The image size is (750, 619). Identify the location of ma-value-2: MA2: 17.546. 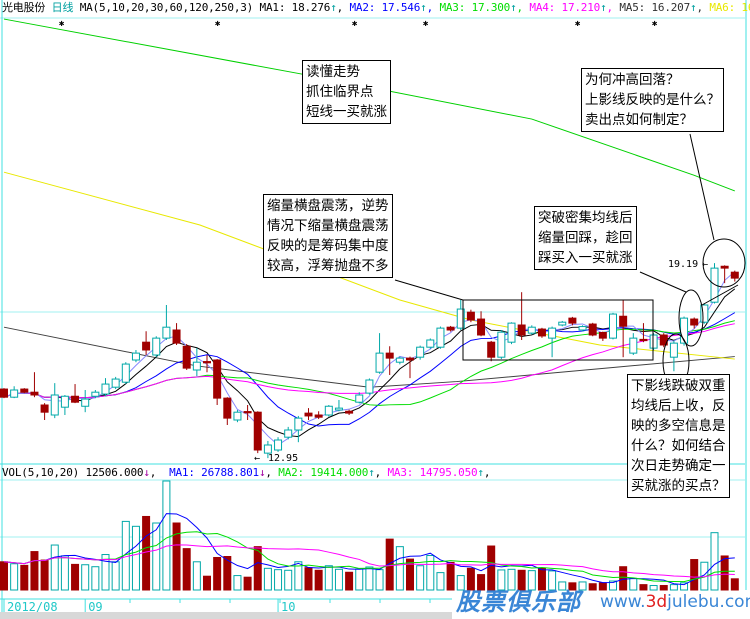
(385, 7).